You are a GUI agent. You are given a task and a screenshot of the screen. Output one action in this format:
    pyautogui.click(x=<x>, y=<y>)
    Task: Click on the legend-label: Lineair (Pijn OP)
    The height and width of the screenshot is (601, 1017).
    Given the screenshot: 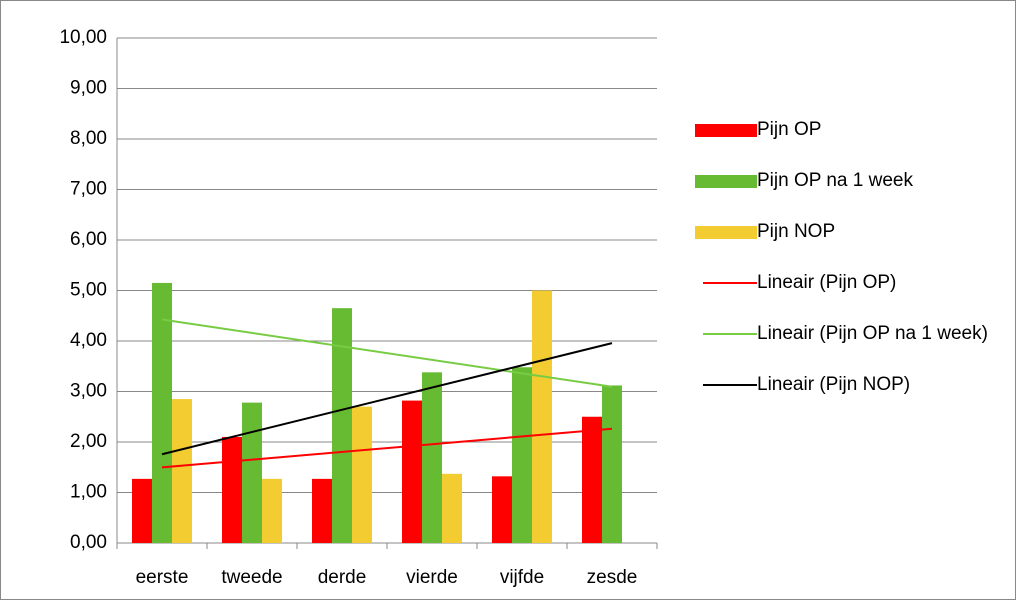 What is the action you would take?
    pyautogui.click(x=827, y=282)
    